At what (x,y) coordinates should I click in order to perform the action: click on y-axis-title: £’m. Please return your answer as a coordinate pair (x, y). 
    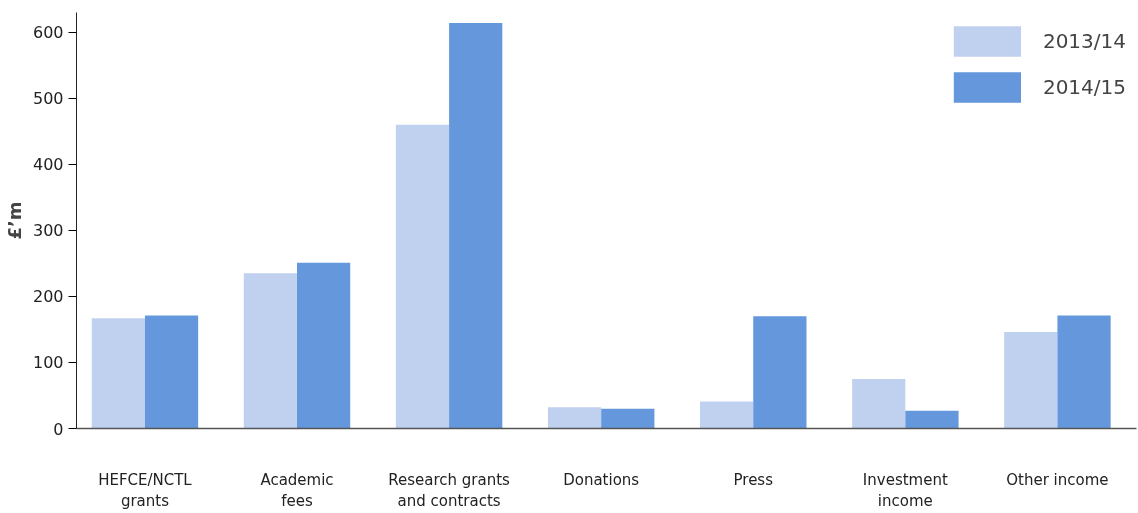
    Looking at the image, I should click on (14, 220).